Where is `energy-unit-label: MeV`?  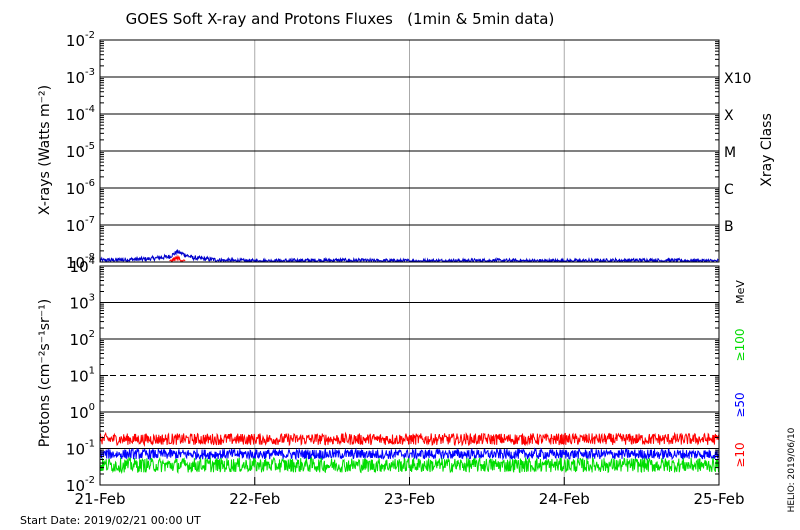
energy-unit-label: MeV is located at coordinates (740, 292).